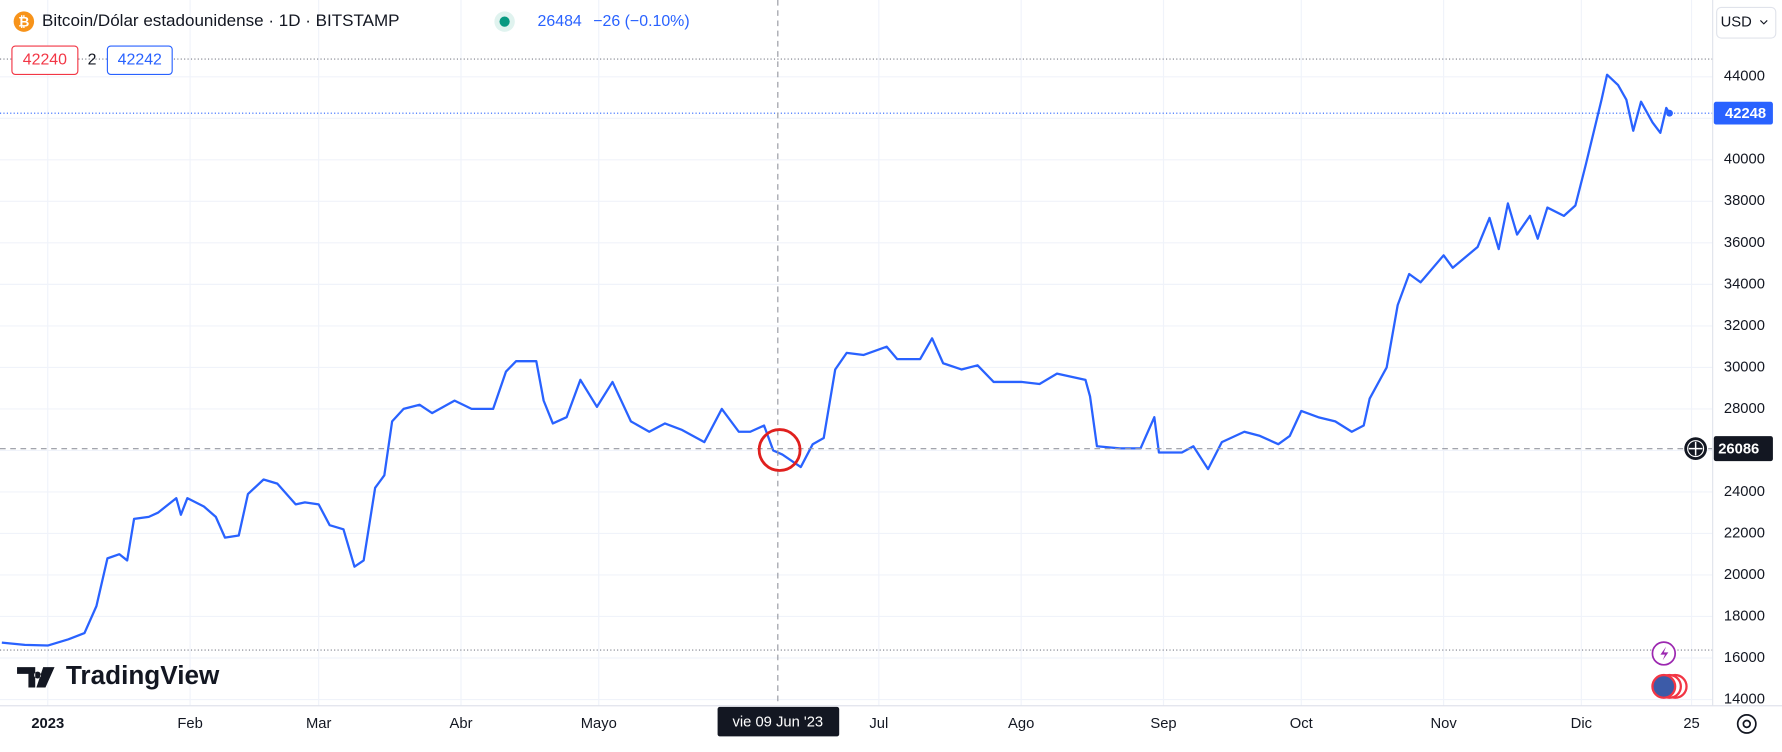  I want to click on settings-icon-center, so click(1747, 724).